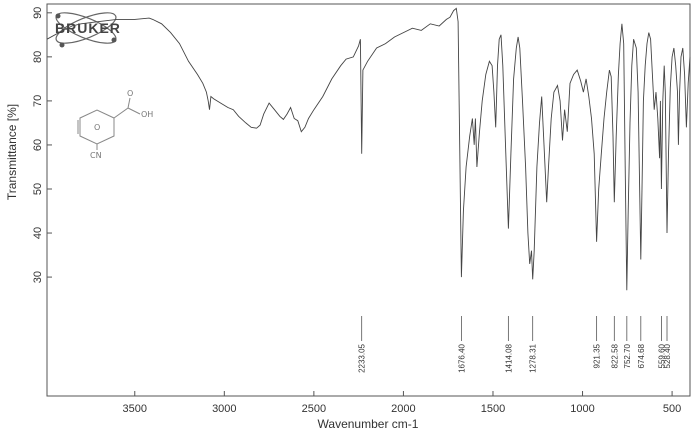 The height and width of the screenshot is (434, 700). What do you see at coordinates (667, 355) in the screenshot?
I see `peak-label: 528.40` at bounding box center [667, 355].